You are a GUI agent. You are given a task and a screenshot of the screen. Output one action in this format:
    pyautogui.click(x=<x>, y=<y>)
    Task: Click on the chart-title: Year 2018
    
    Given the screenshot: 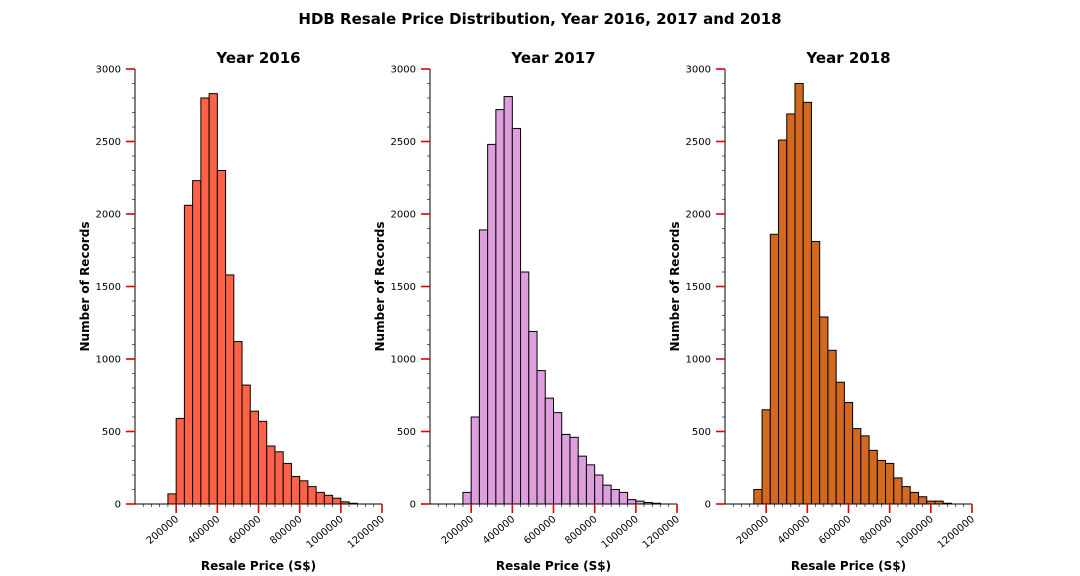 What is the action you would take?
    pyautogui.click(x=847, y=58)
    